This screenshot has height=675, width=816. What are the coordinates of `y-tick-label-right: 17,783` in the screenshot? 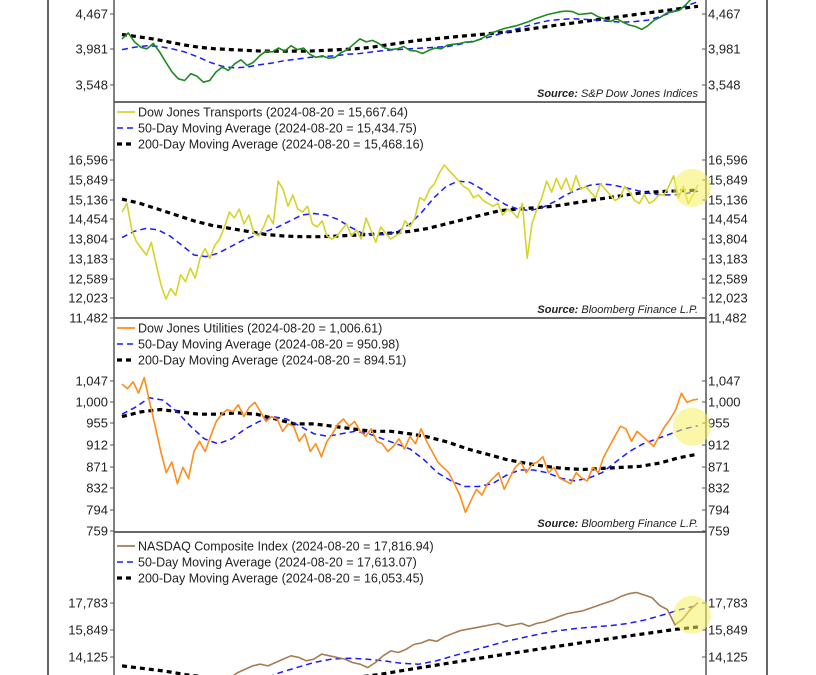 It's located at (728, 603).